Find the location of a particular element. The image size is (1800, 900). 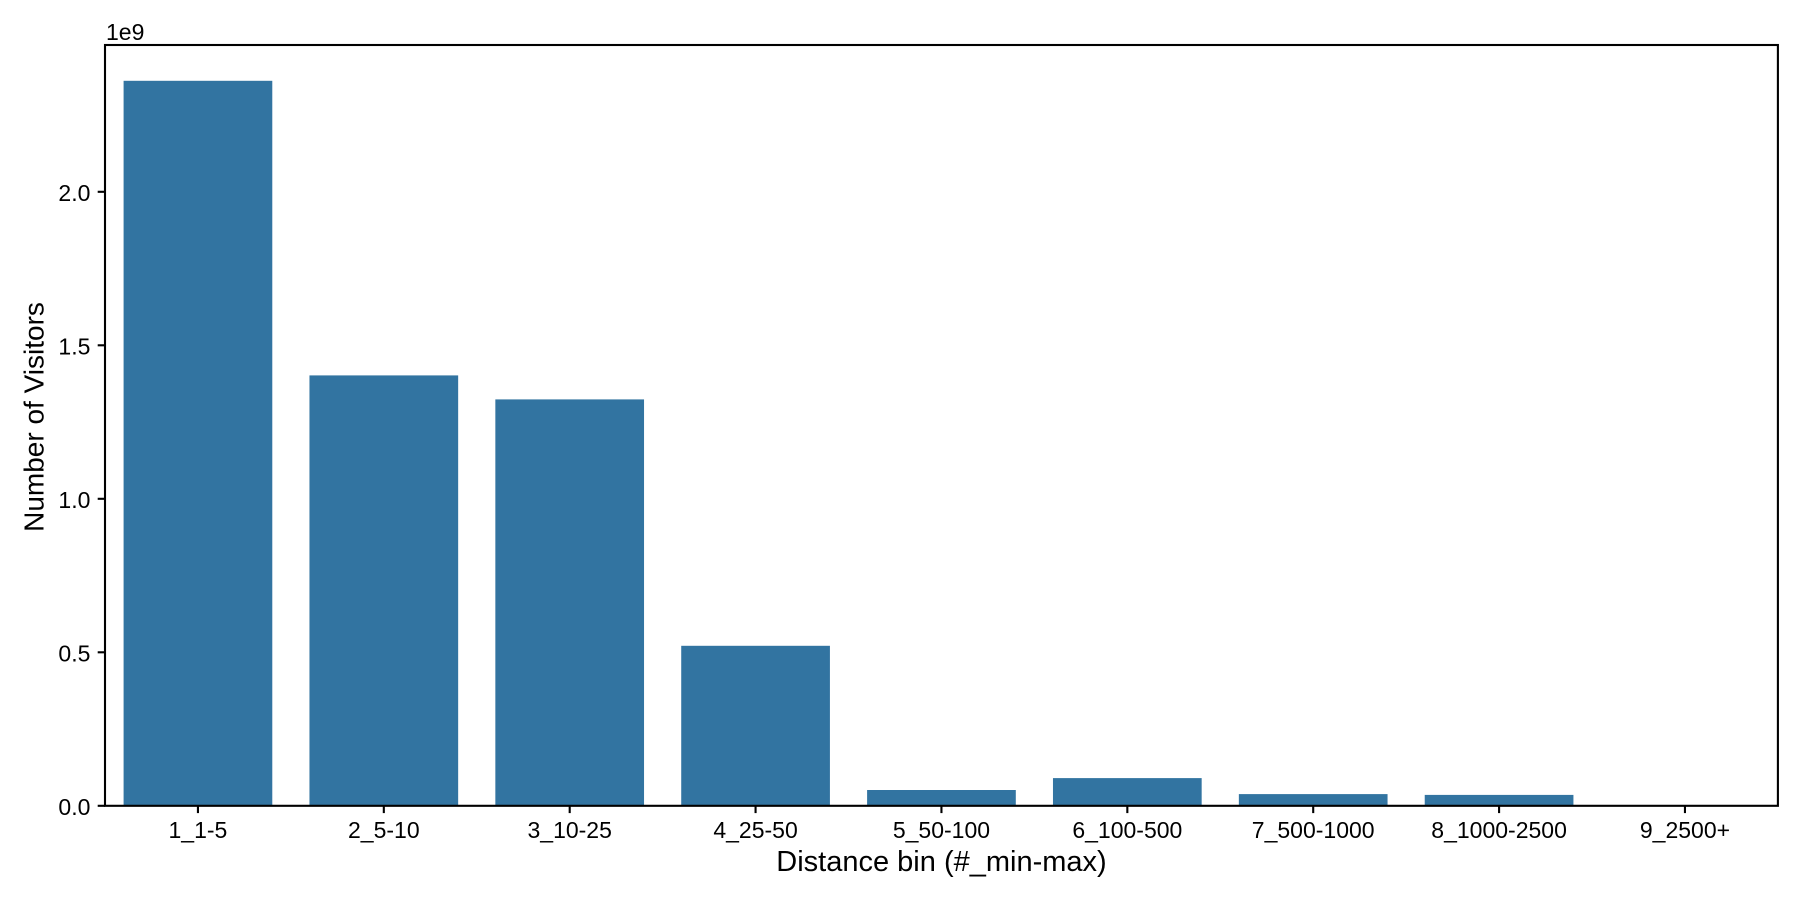

svg-text: 2_5-10 is located at coordinates (384, 830).